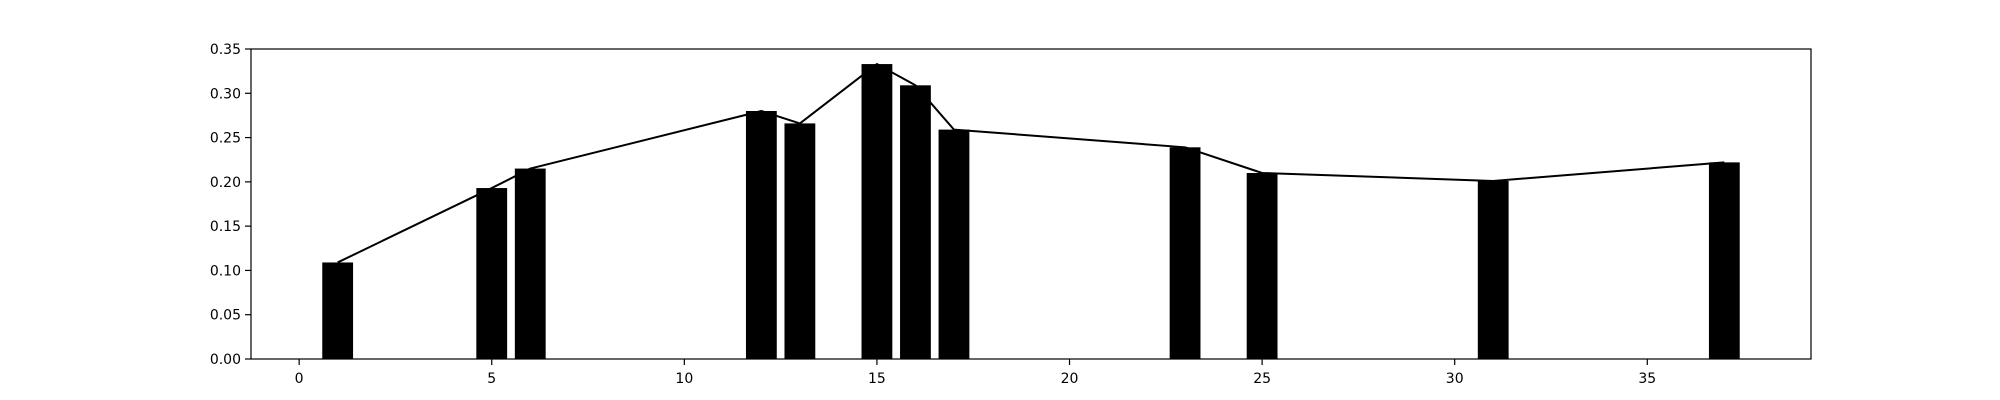  What do you see at coordinates (225, 183) in the screenshot?
I see `y-tick-label: 0.20` at bounding box center [225, 183].